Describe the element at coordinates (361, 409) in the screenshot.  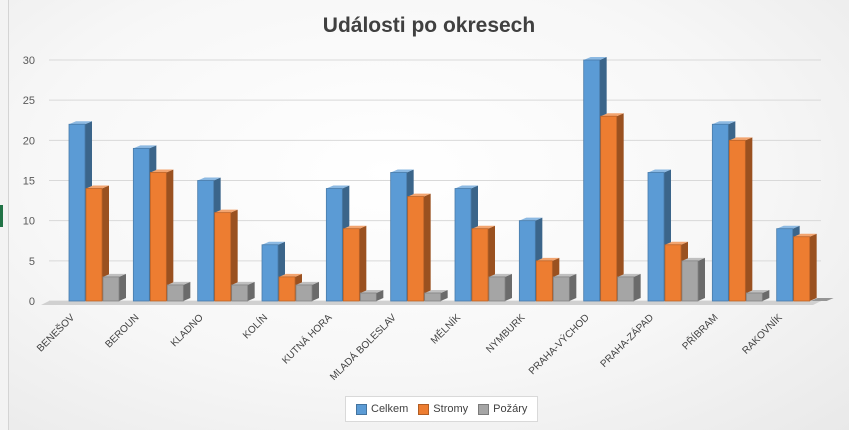
I see `legend-swatch-celkem` at that location.